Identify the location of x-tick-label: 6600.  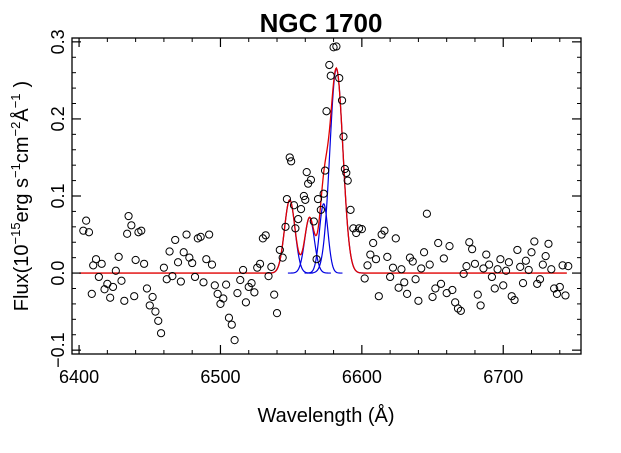
(362, 377).